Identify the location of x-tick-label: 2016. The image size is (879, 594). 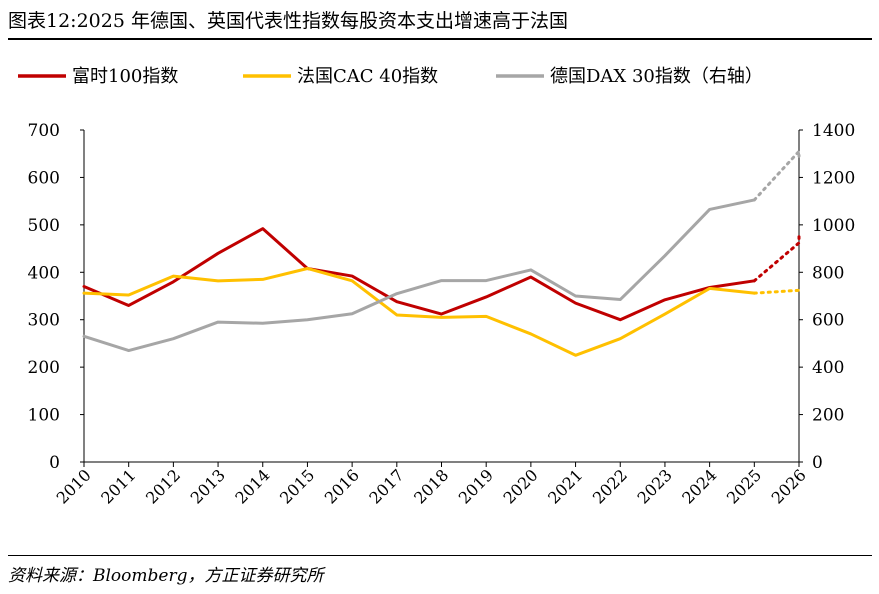
(342, 486).